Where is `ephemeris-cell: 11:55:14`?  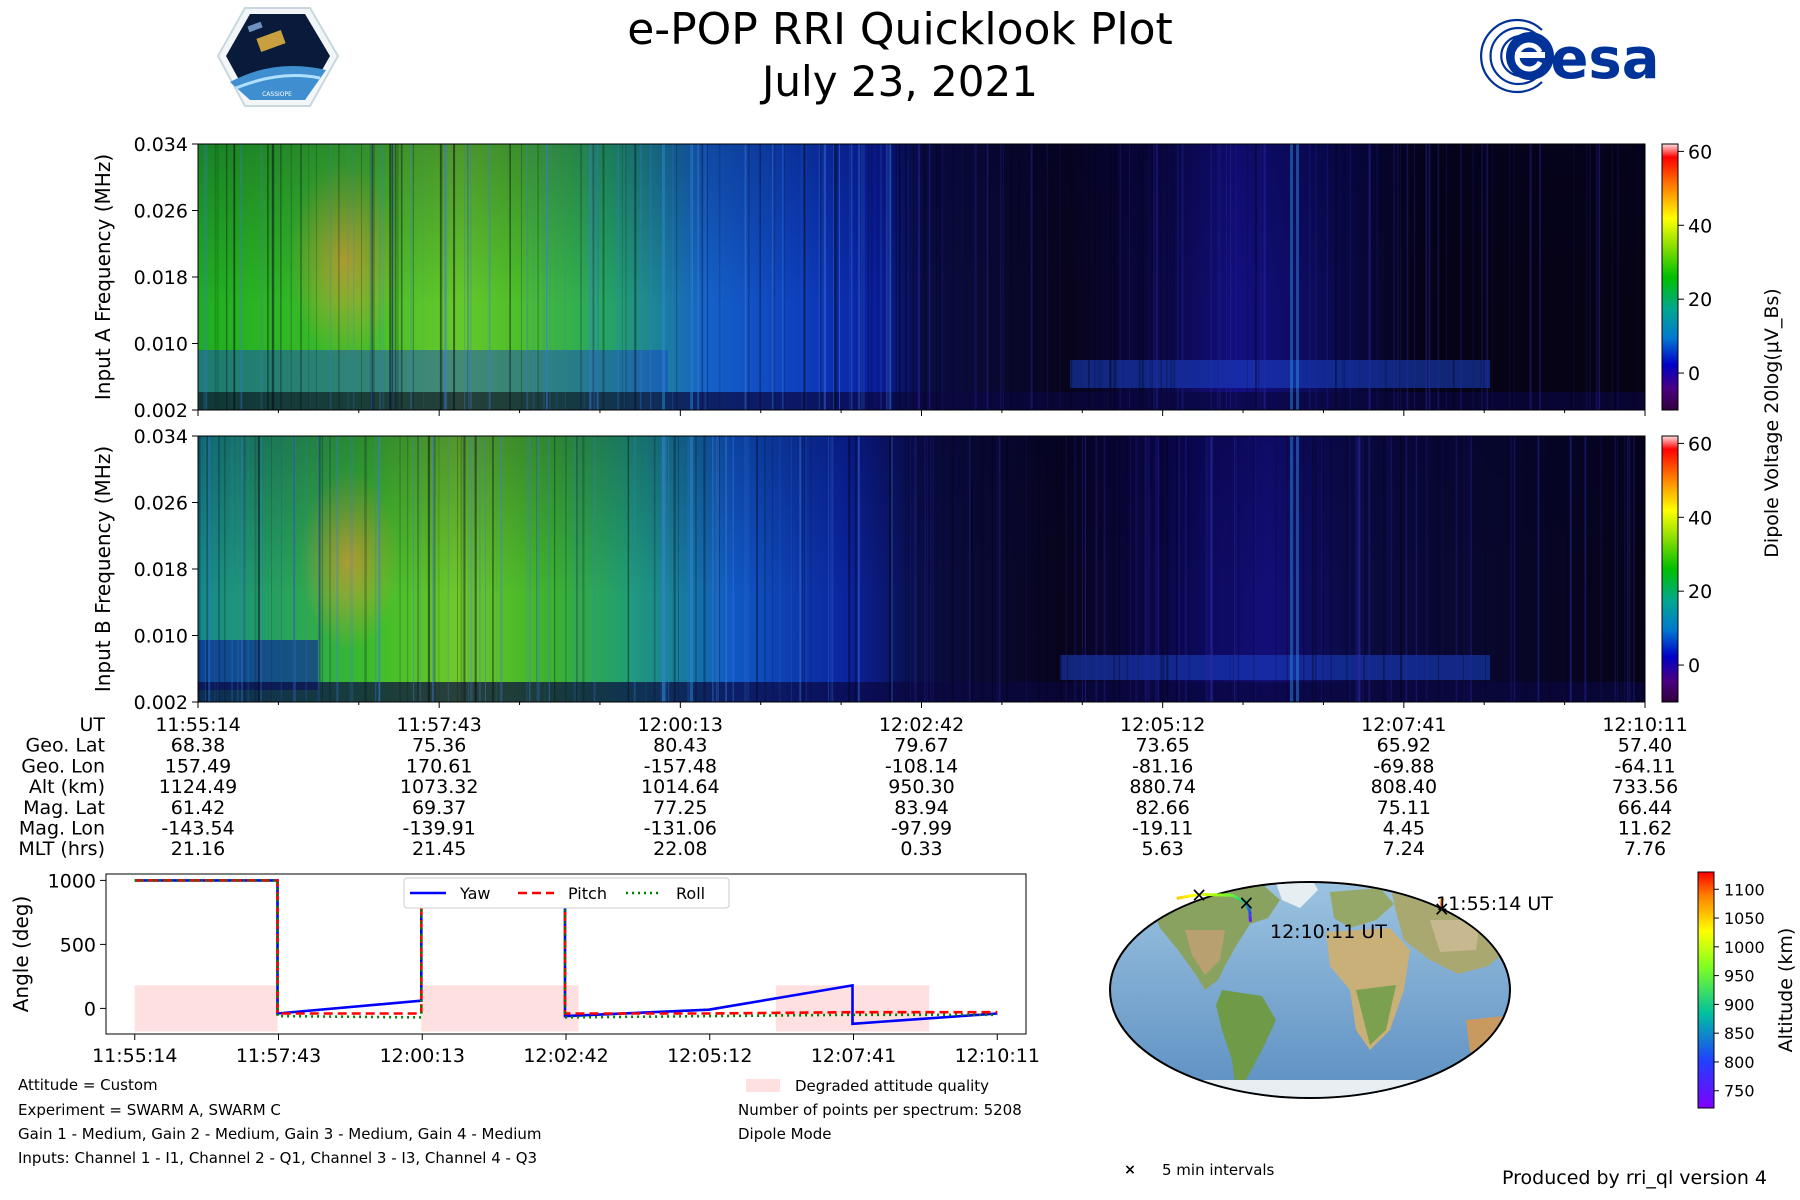 ephemeris-cell: 11:55:14 is located at coordinates (197, 725).